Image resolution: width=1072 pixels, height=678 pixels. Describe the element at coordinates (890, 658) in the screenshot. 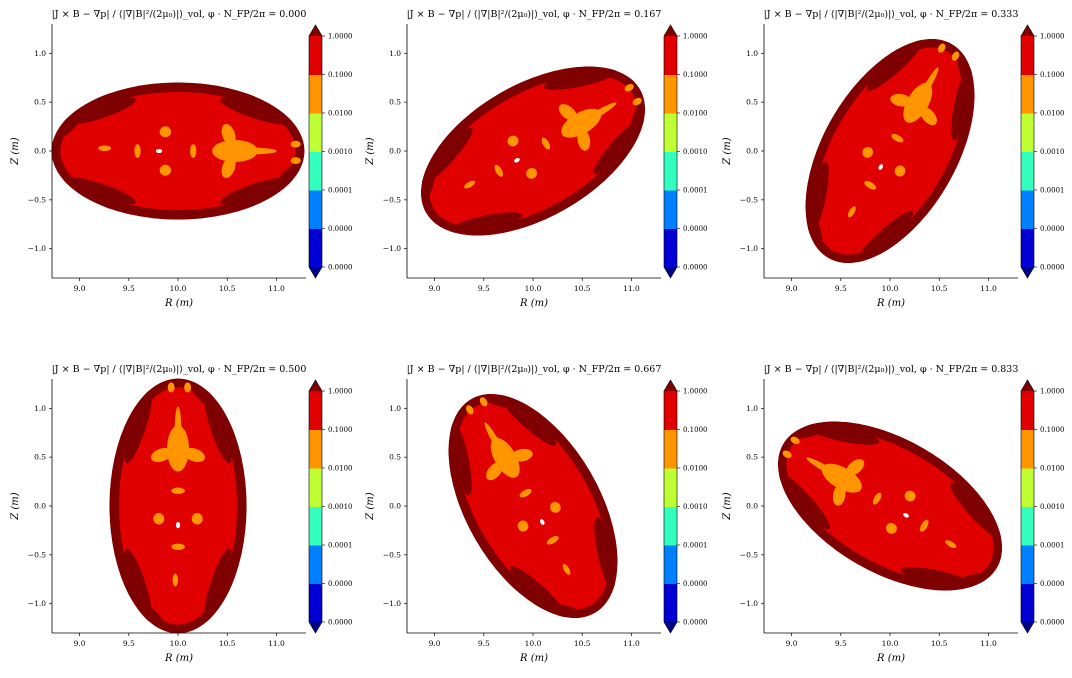

I see `x-axis-label: R (m)` at that location.